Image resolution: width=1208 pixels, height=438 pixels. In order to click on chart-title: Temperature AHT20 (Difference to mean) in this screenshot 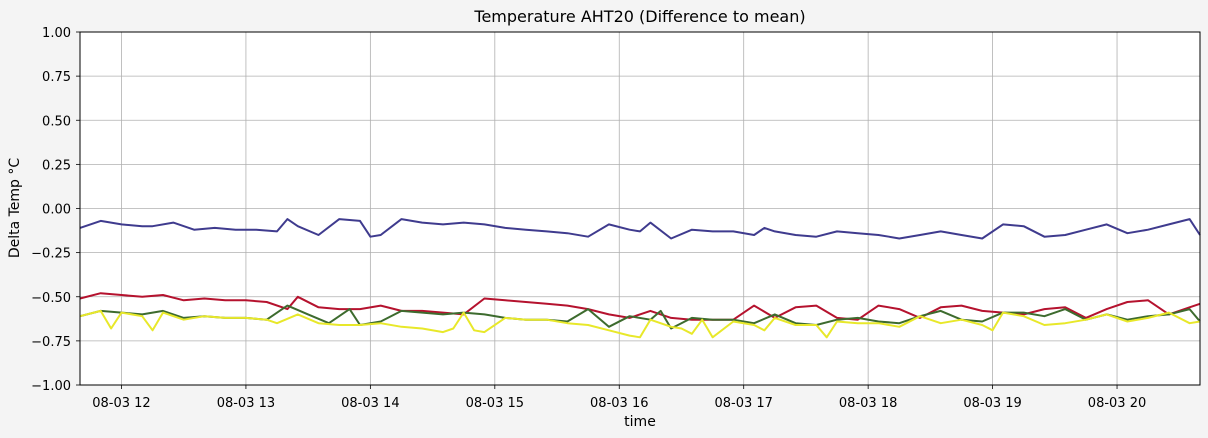, I will do `click(639, 16)`.